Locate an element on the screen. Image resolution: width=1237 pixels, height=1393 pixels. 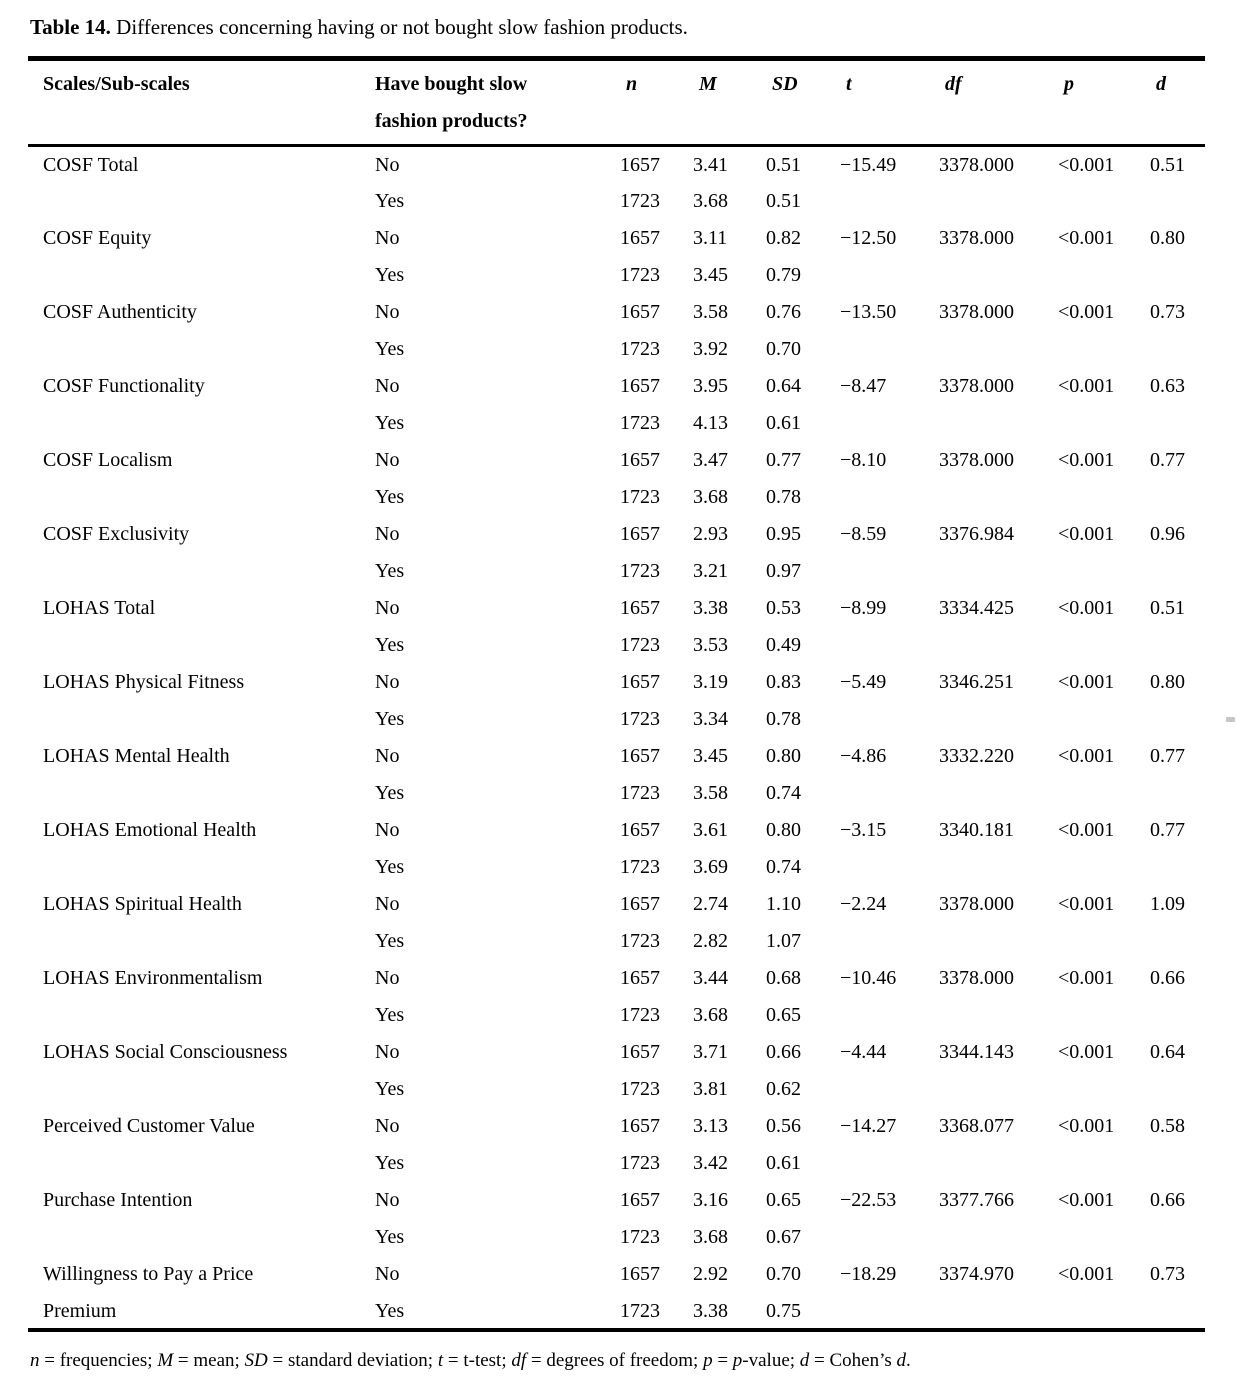
footnote-symbol: d is located at coordinates (901, 1360).